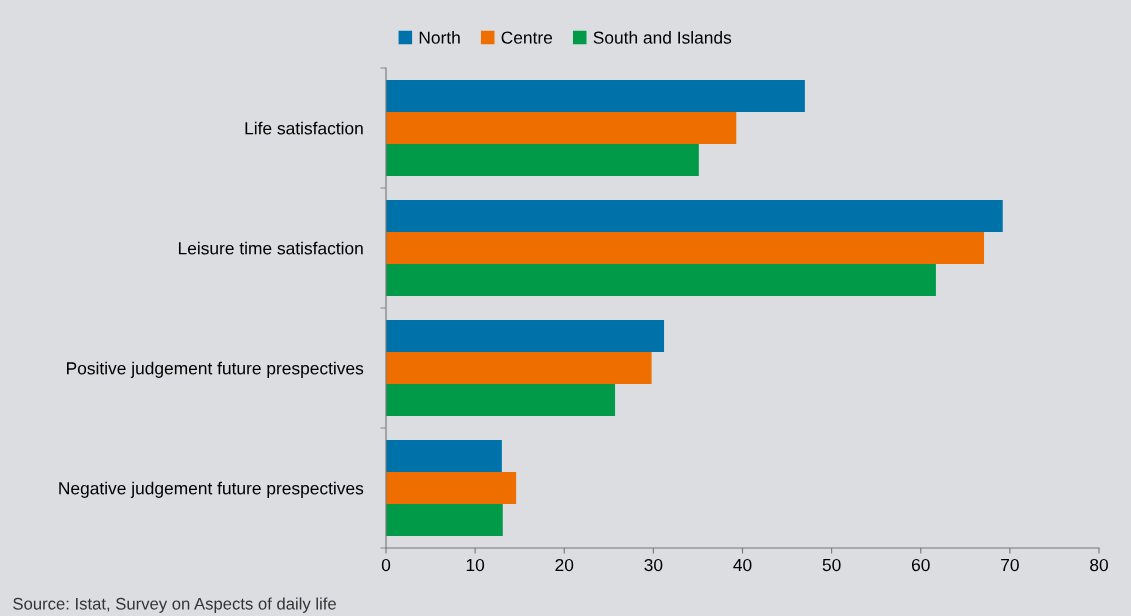 Image resolution: width=1131 pixels, height=616 pixels. What do you see at coordinates (439, 37) in the screenshot?
I see `legend-label: North` at bounding box center [439, 37].